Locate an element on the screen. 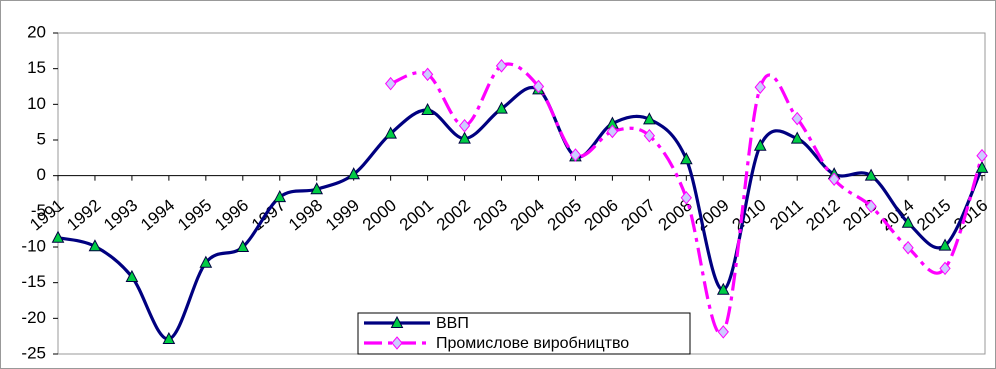 Image resolution: width=996 pixels, height=369 pixels. legend: ВВП Промислове виробництво is located at coordinates (524, 333).